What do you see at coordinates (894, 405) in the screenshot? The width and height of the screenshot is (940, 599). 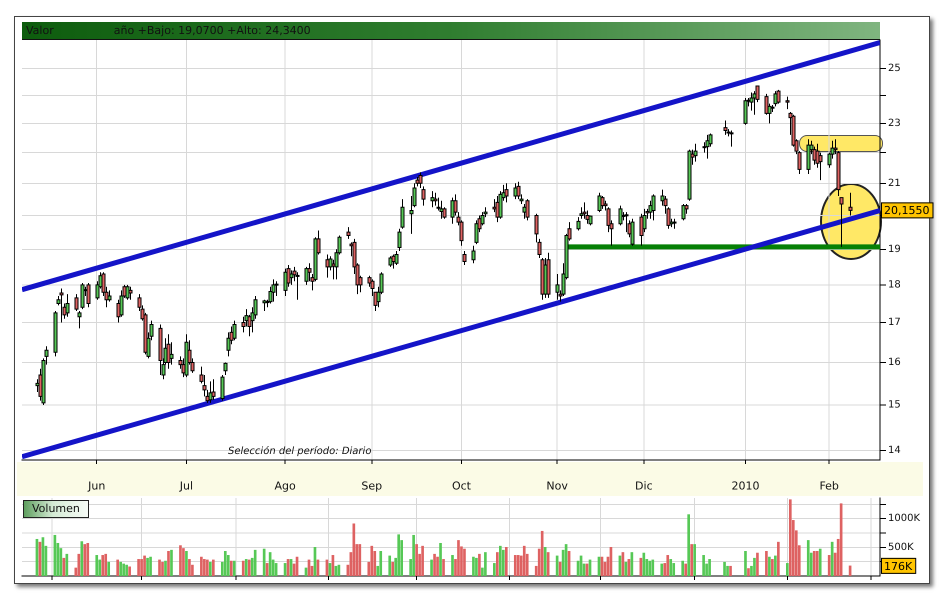 I see `y-tick-label: 15` at bounding box center [894, 405].